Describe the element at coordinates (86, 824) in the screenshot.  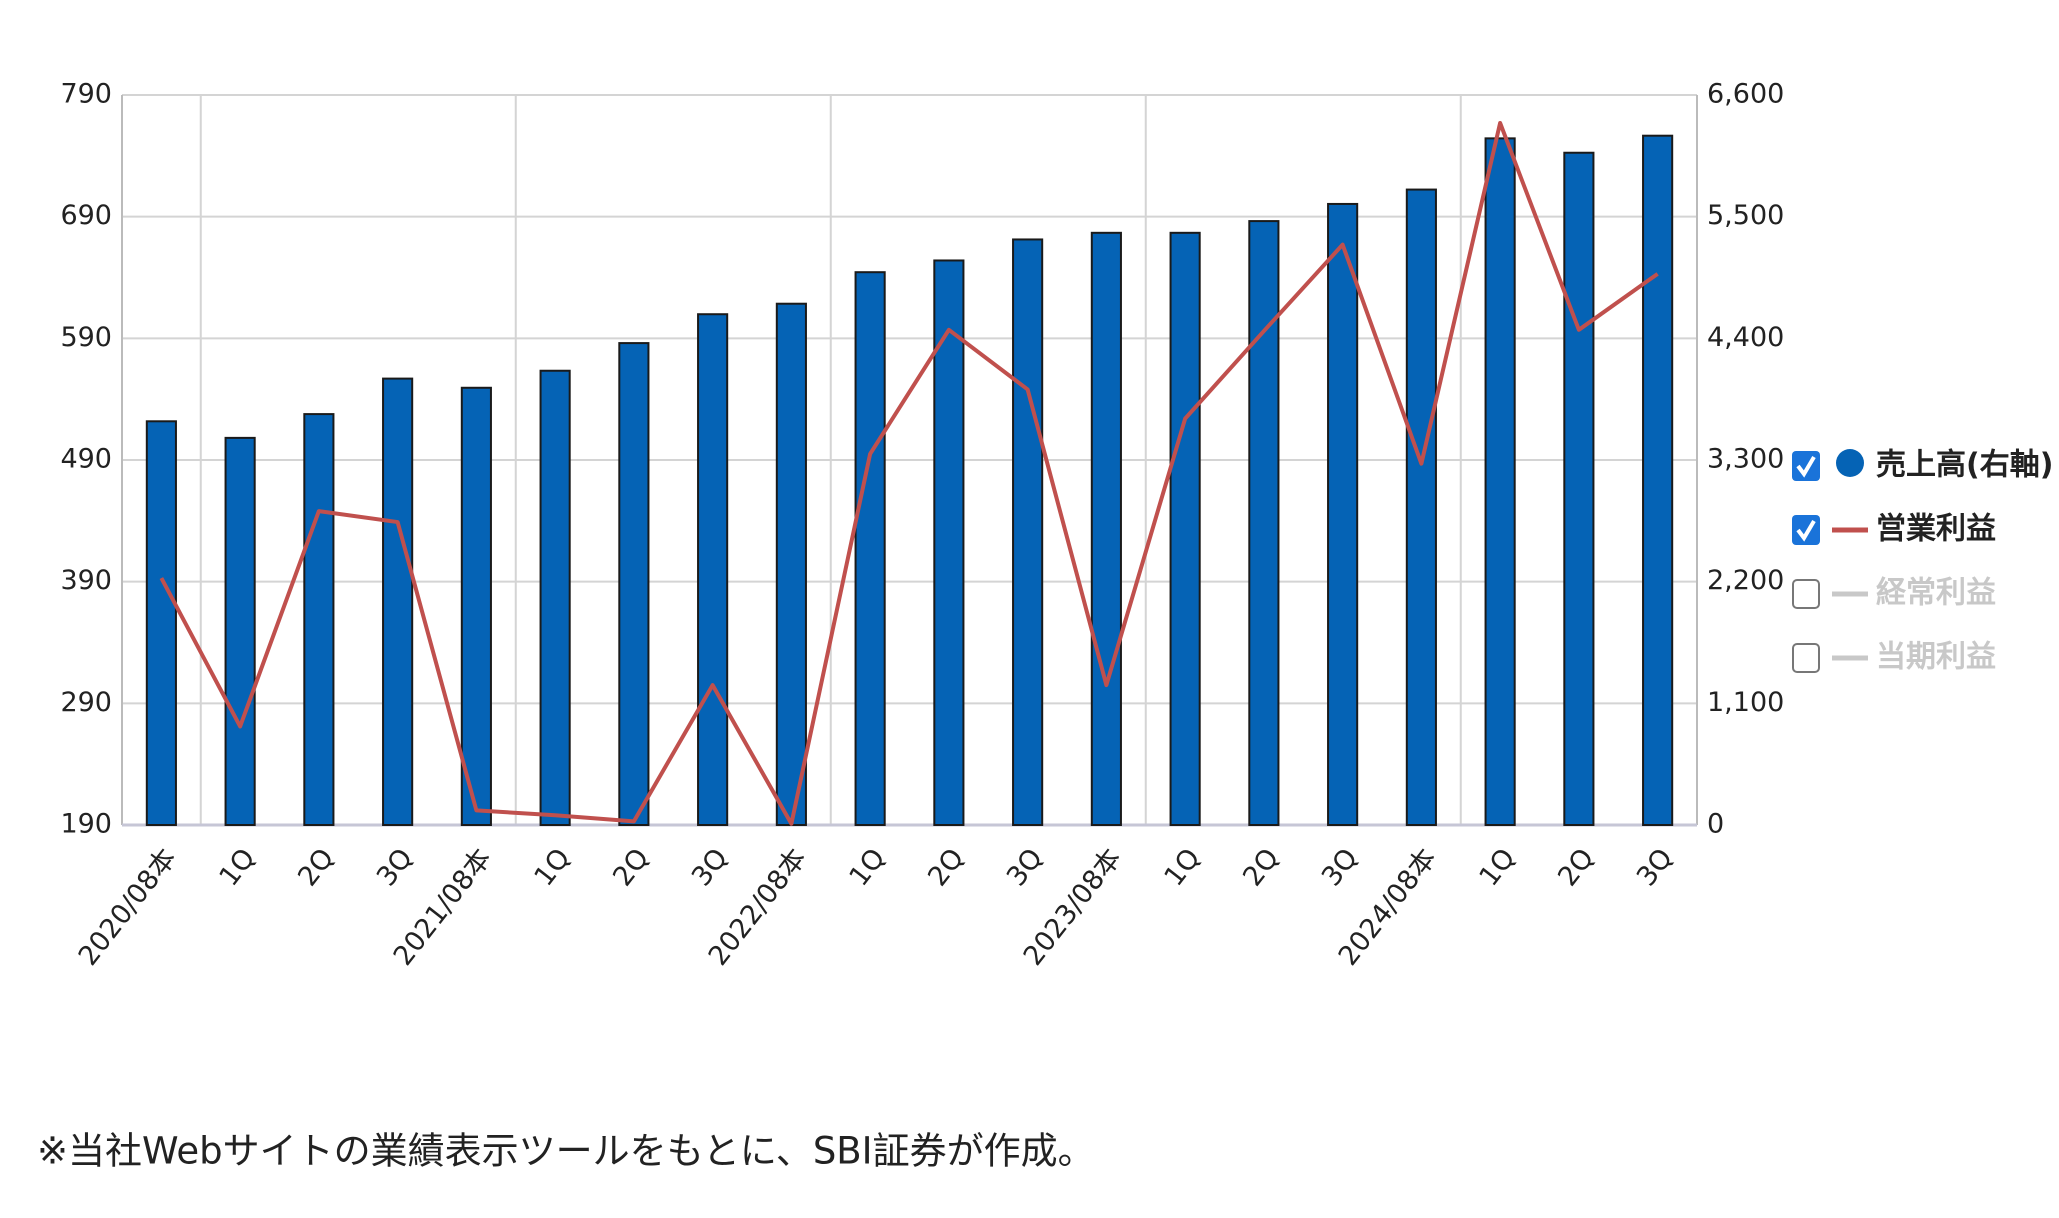
I see `y-tick-label: 190` at that location.